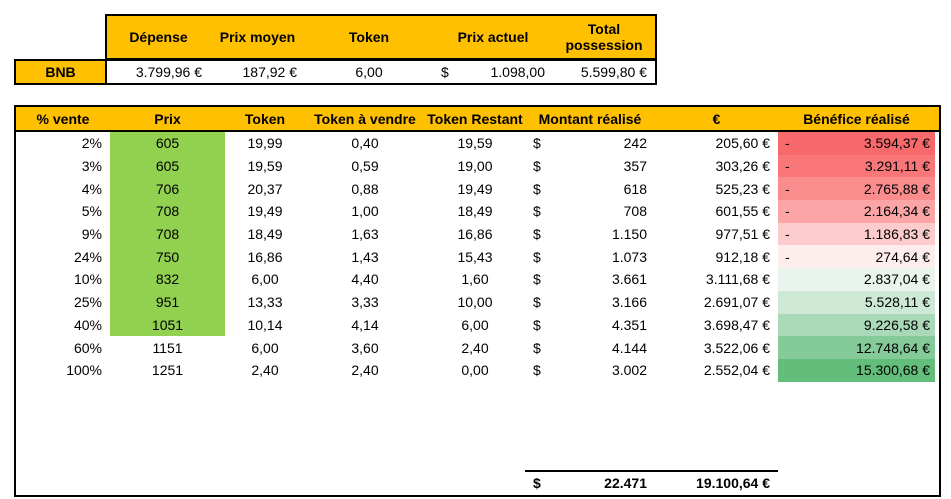 The image size is (951, 499). What do you see at coordinates (475, 118) in the screenshot?
I see `plan-header-token-restant: Token Restant` at bounding box center [475, 118].